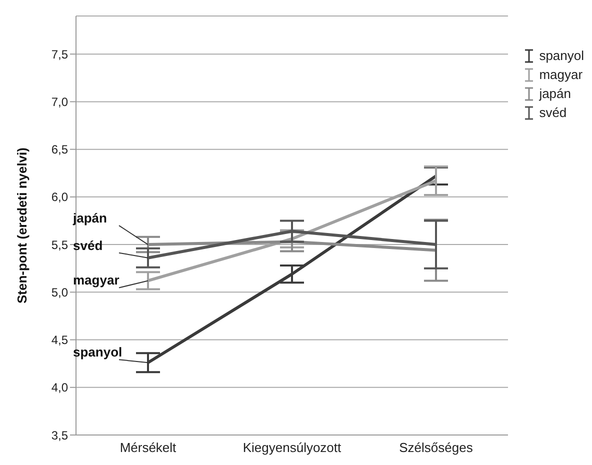  I want to click on legend-label: japán, so click(555, 93).